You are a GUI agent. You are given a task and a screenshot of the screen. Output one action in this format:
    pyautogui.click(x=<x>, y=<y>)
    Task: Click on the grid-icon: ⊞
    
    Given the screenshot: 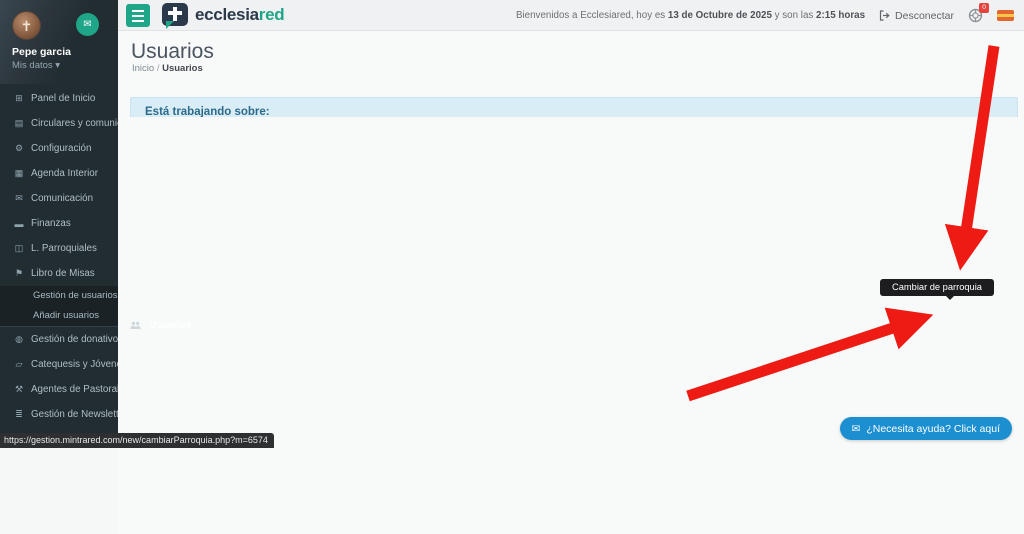 What is the action you would take?
    pyautogui.click(x=19, y=98)
    